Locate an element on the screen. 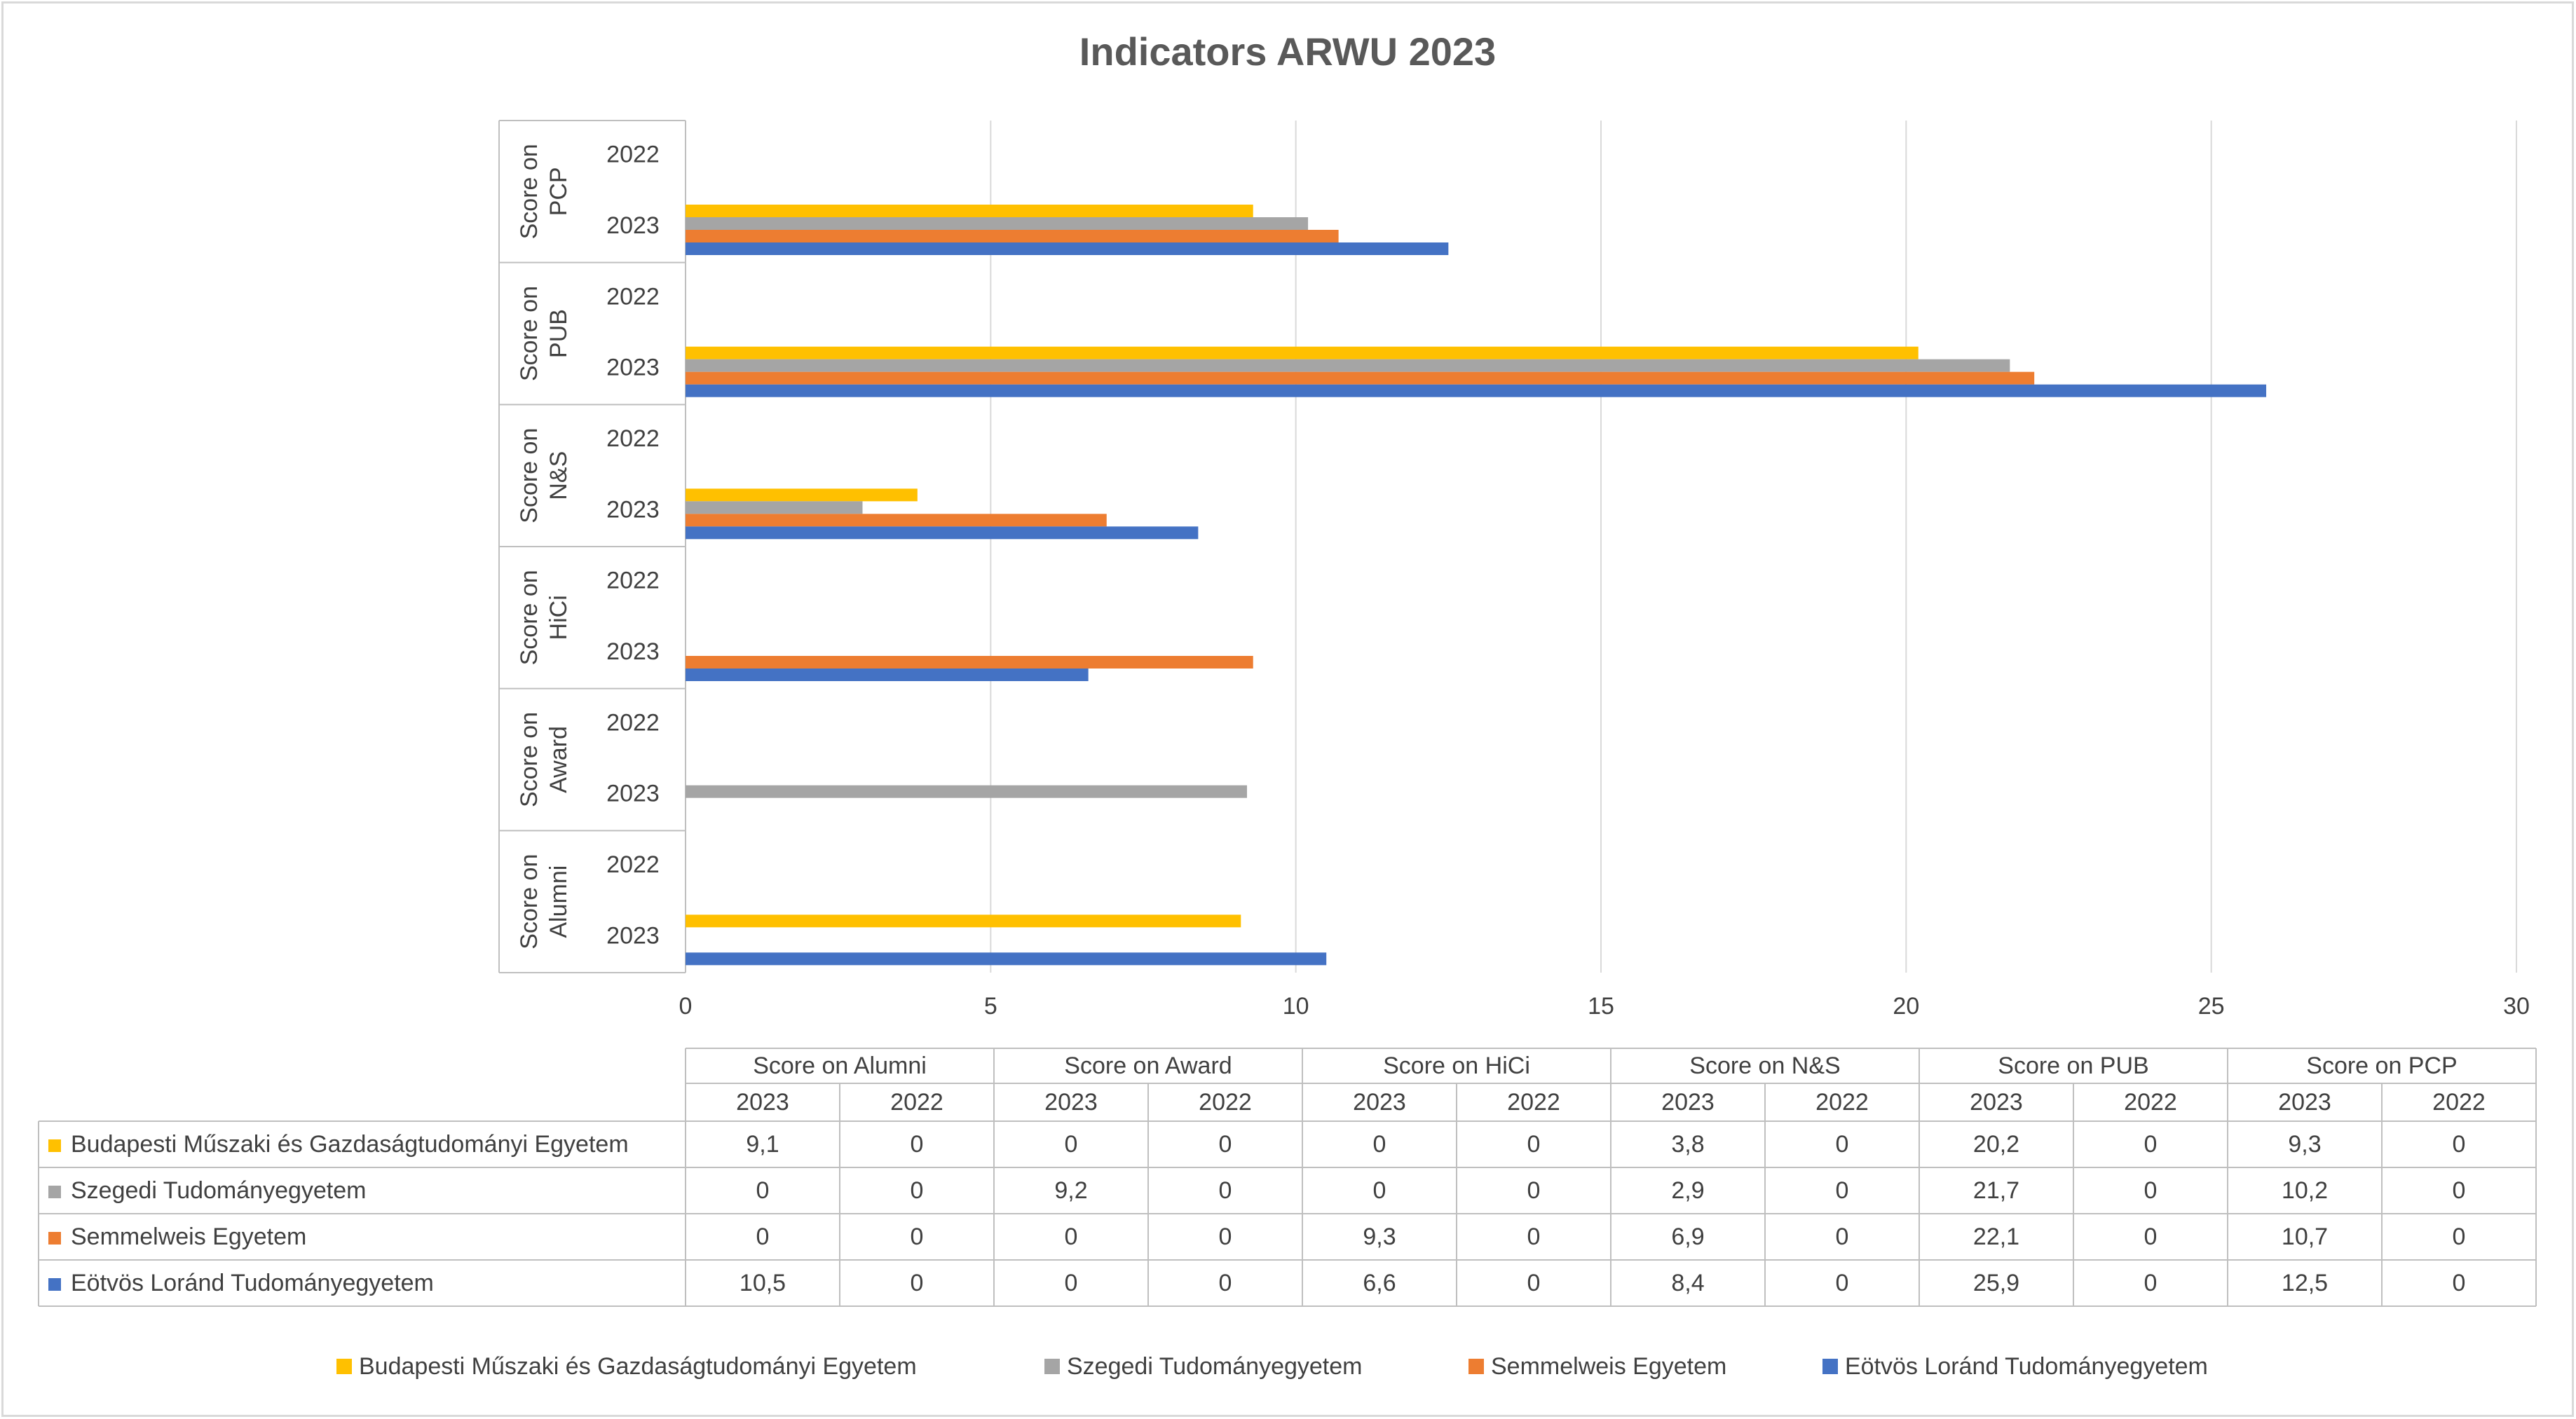 This screenshot has width=2576, height=1419. table-cell: 10,2 is located at coordinates (2305, 1190).